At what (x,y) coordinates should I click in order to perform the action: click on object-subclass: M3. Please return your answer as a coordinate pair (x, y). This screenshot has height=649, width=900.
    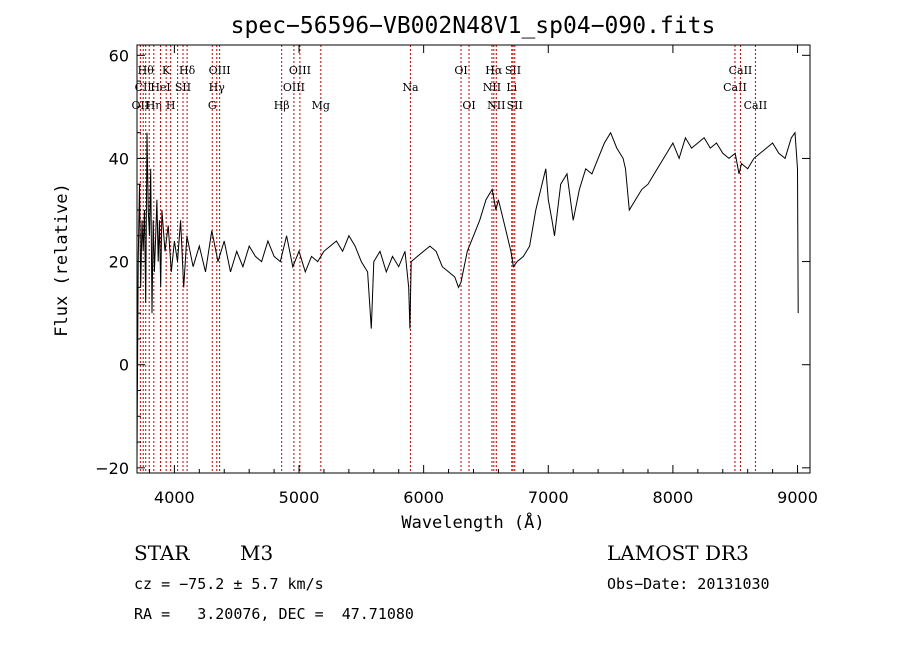
    Looking at the image, I should click on (256, 553).